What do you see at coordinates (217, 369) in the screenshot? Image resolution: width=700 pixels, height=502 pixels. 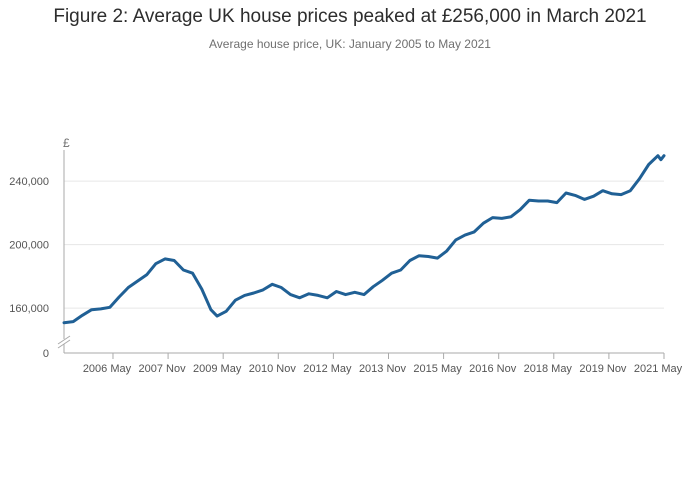 I see `x-tick-label: 2009 May` at bounding box center [217, 369].